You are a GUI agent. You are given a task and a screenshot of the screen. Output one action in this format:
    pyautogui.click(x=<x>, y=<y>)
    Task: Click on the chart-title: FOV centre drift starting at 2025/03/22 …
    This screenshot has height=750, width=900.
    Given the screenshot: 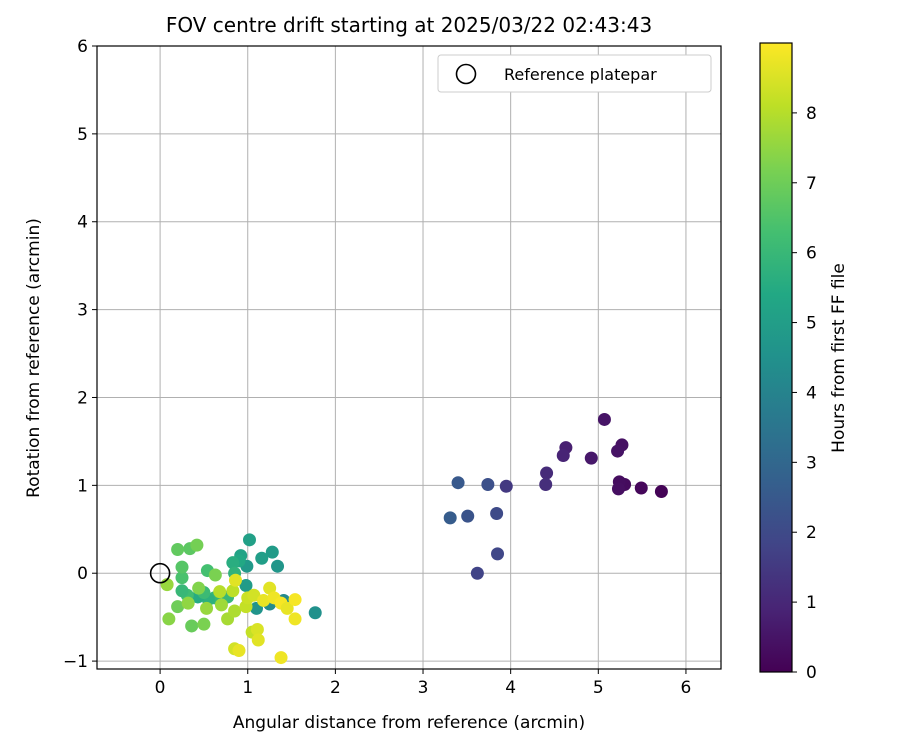 What is the action you would take?
    pyautogui.click(x=409, y=25)
    